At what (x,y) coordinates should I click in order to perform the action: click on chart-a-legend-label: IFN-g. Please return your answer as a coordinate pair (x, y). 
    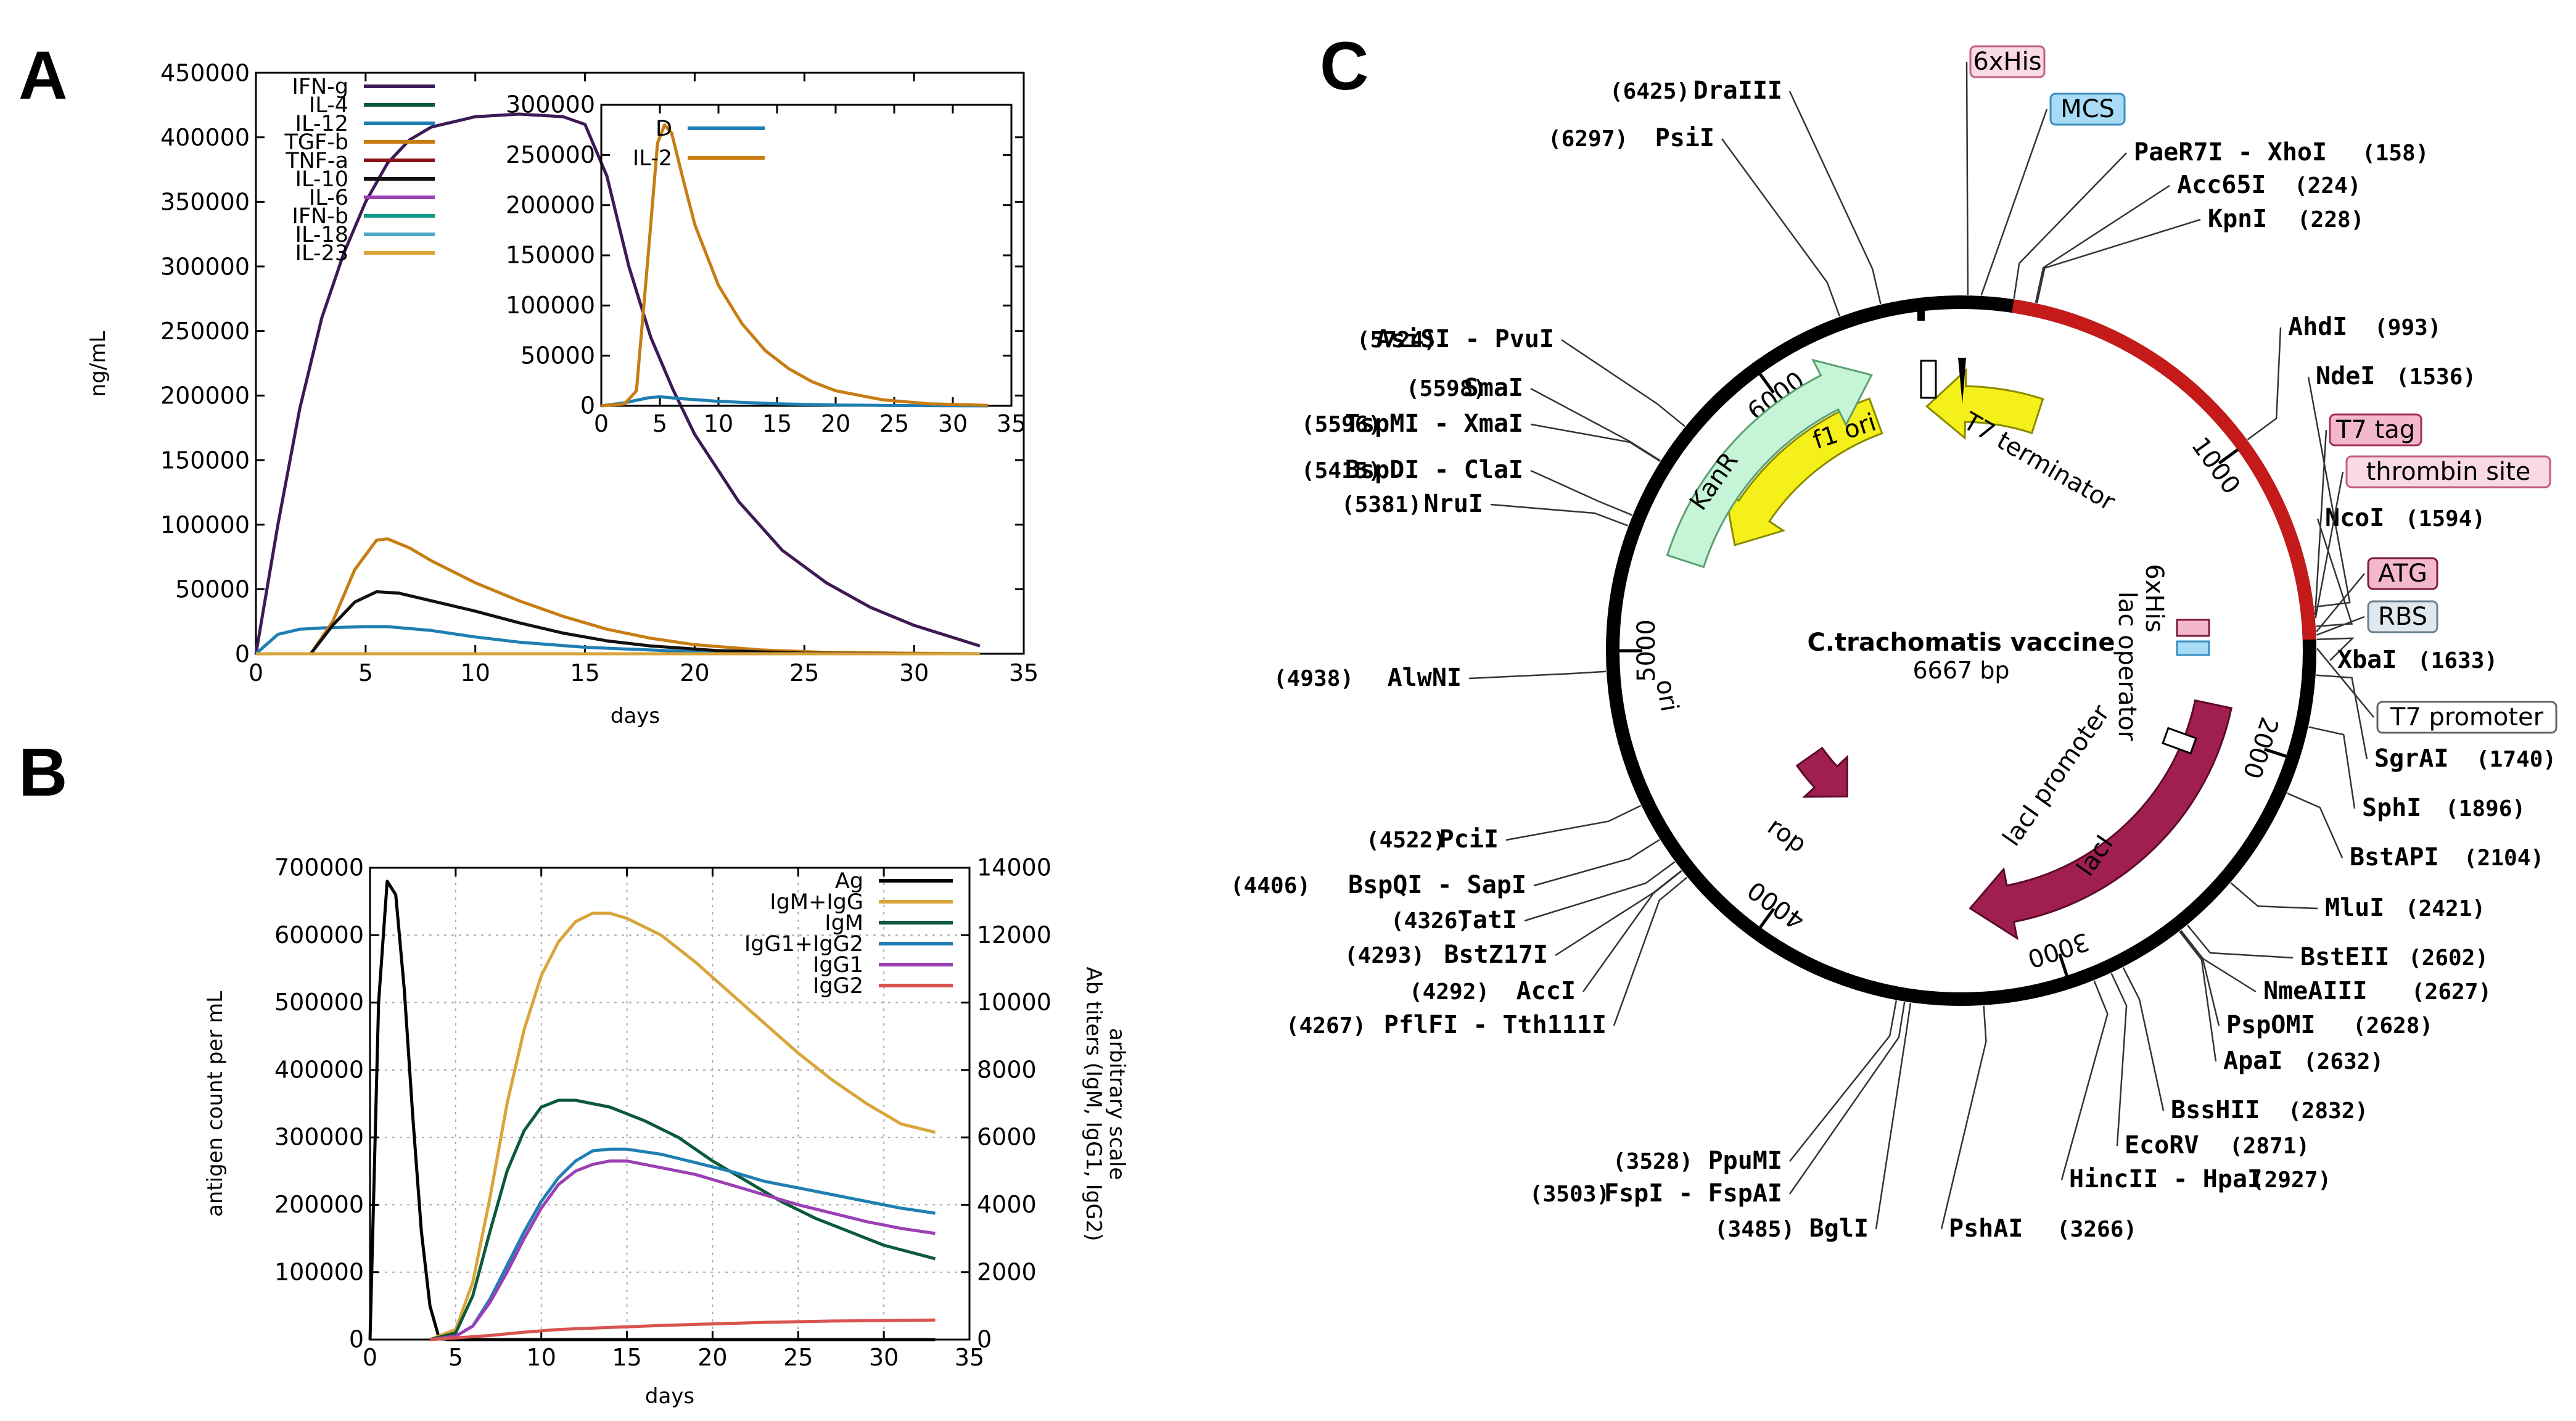
    Looking at the image, I should click on (320, 87).